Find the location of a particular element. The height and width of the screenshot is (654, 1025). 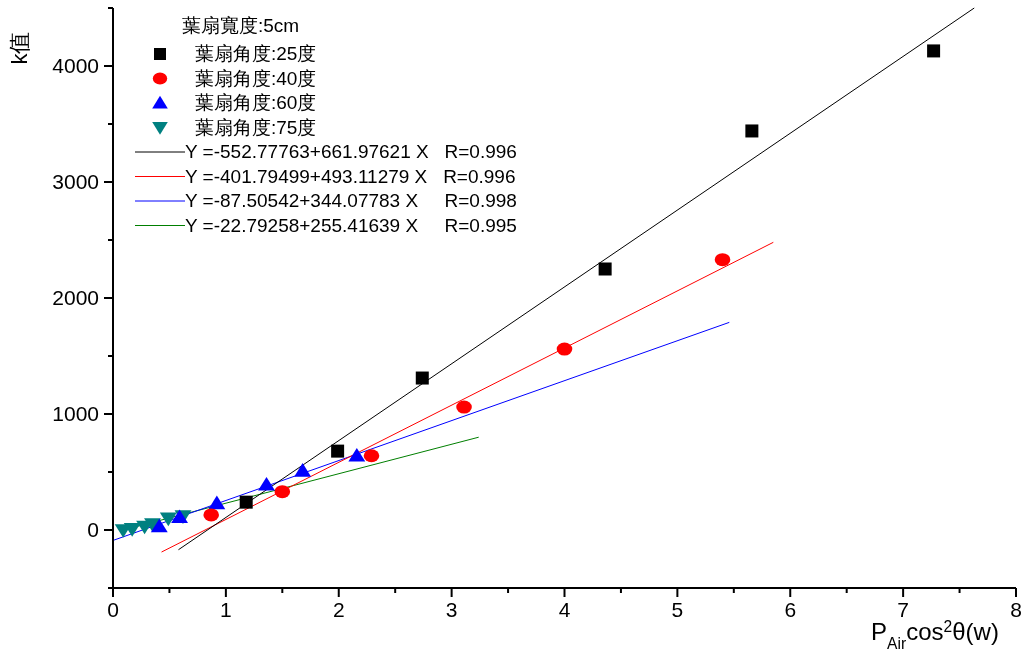

legend-label: 葉扇角度:60度 is located at coordinates (256, 102).